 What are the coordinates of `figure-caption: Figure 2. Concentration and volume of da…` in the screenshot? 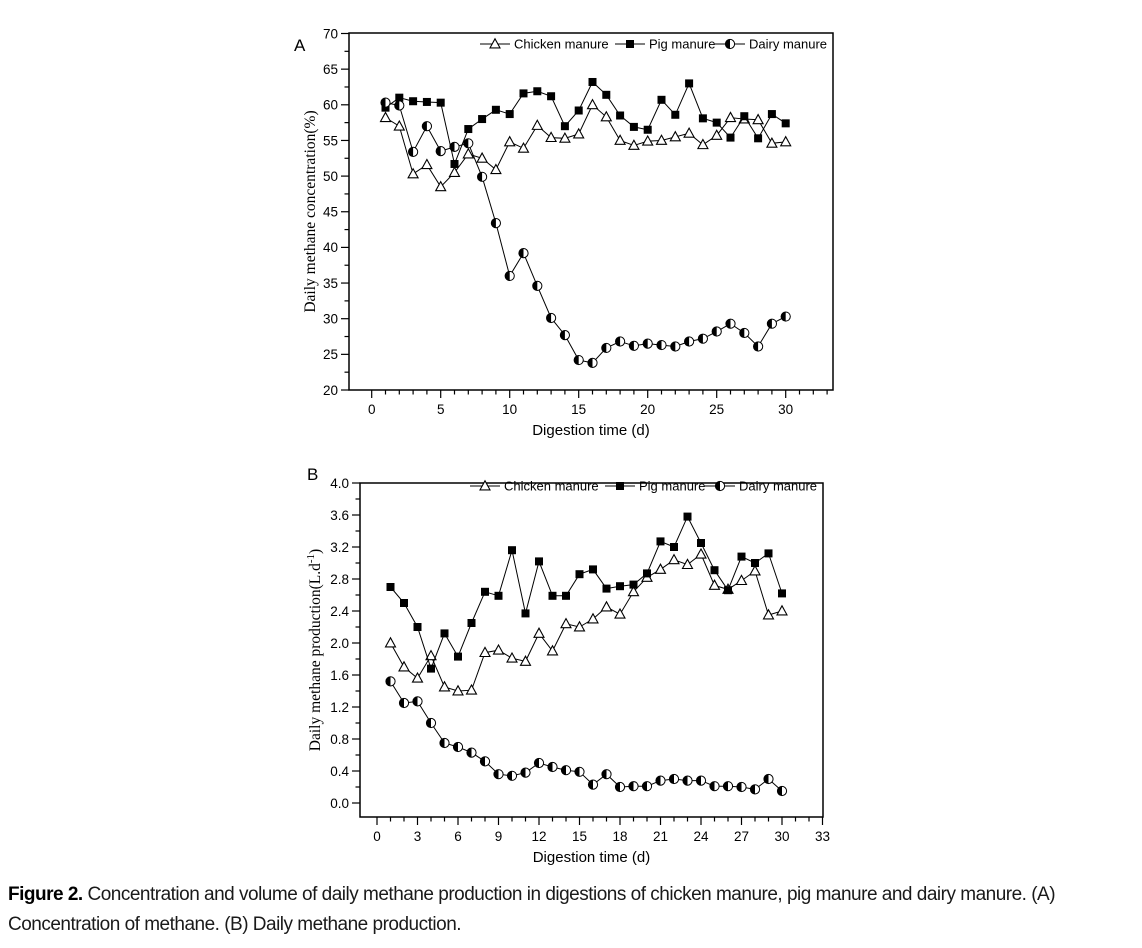 It's located at (571, 910).